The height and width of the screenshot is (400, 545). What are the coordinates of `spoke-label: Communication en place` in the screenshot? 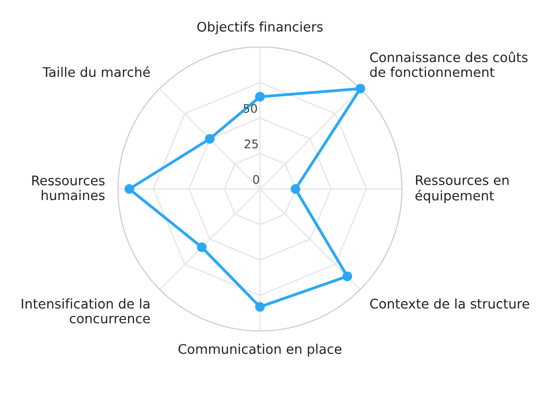 It's located at (260, 350).